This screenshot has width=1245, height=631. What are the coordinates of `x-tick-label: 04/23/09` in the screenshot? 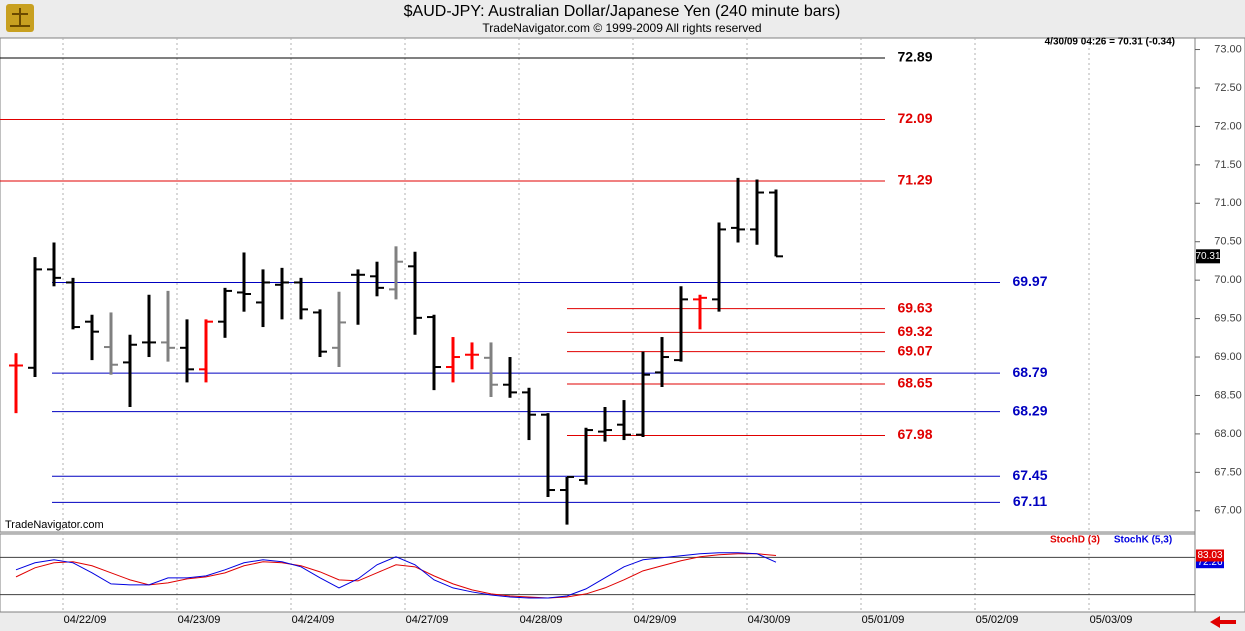 It's located at (199, 620).